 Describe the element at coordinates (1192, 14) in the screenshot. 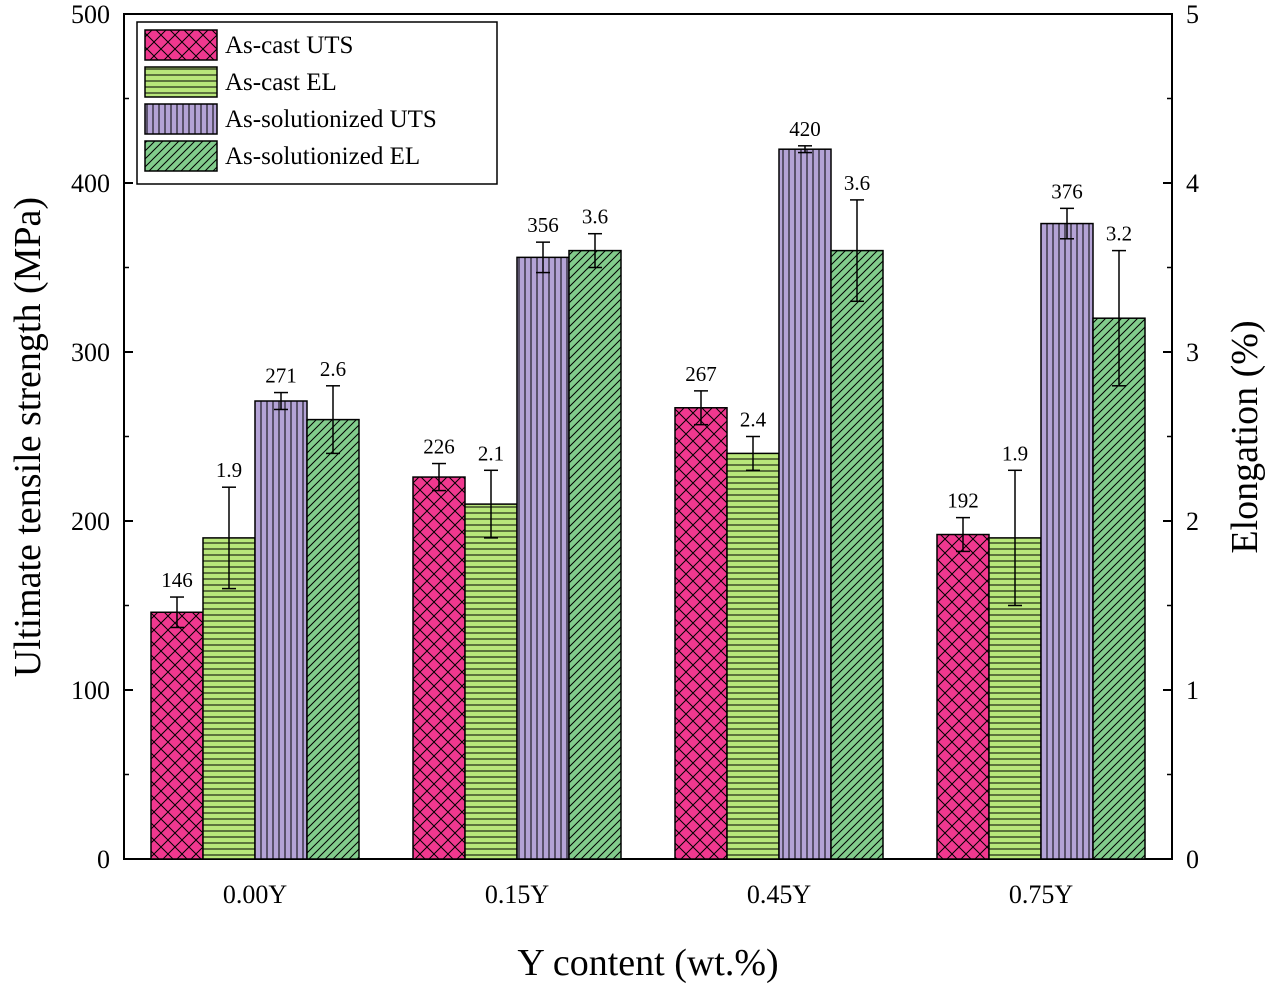

I see `y2-tick-label: 5` at that location.